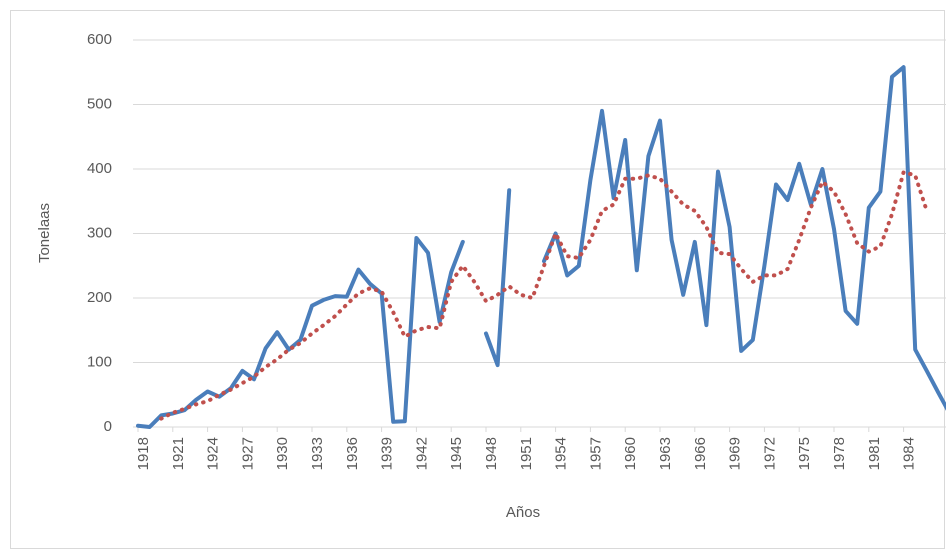 The width and height of the screenshot is (946, 550). What do you see at coordinates (561, 453) in the screenshot?
I see `x-tick-label: 1954` at bounding box center [561, 453].